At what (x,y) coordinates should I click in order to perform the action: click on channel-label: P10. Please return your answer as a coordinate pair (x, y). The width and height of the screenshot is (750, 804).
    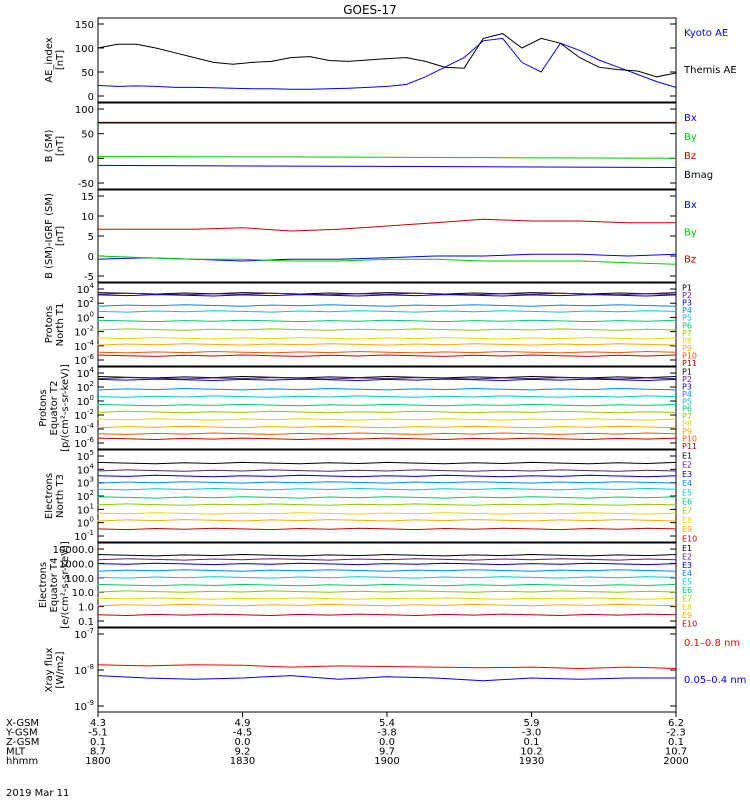
    Looking at the image, I should click on (689, 439).